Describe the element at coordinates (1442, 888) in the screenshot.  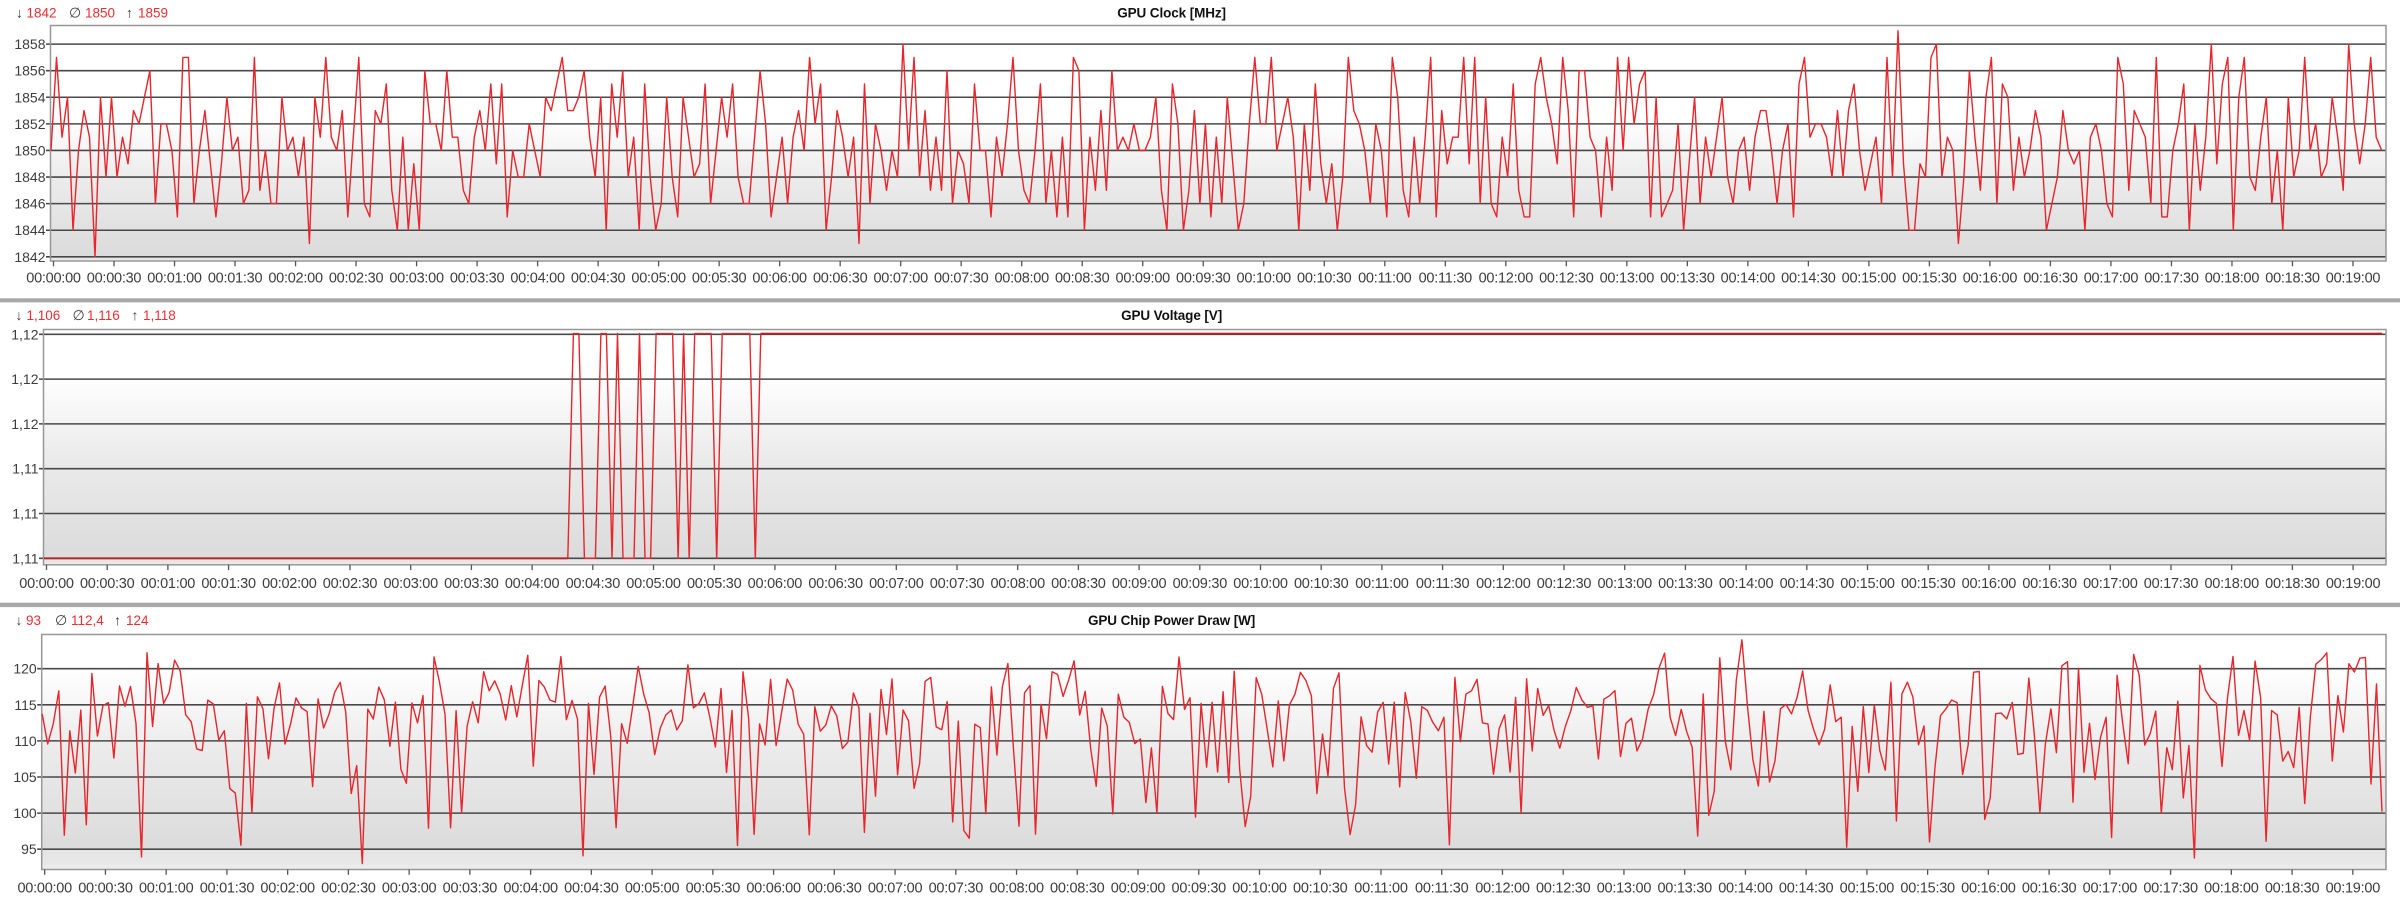
I see `svg-text: 00:11:30` at that location.